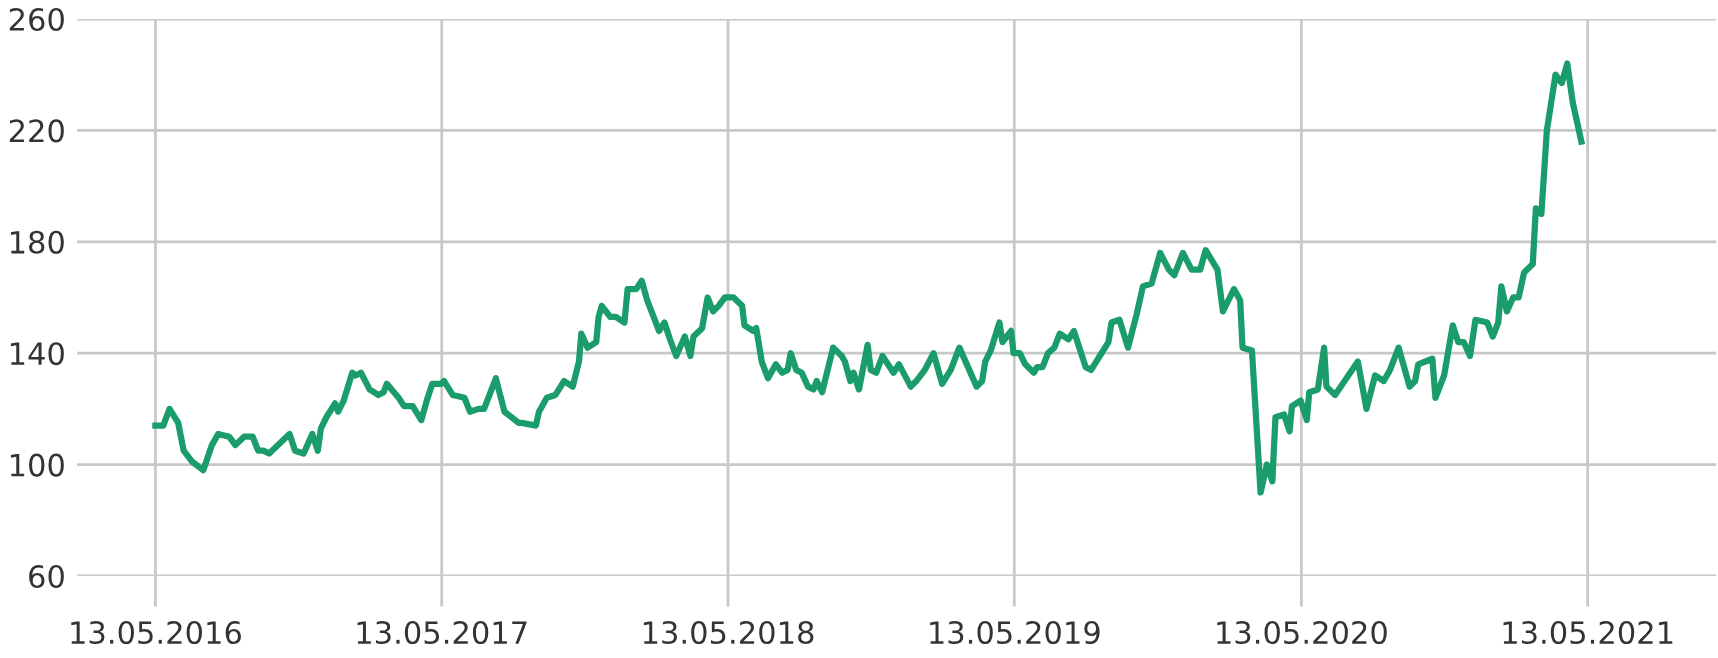  What do you see at coordinates (37, 465) in the screenshot?
I see `y-tick-label: 100` at bounding box center [37, 465].